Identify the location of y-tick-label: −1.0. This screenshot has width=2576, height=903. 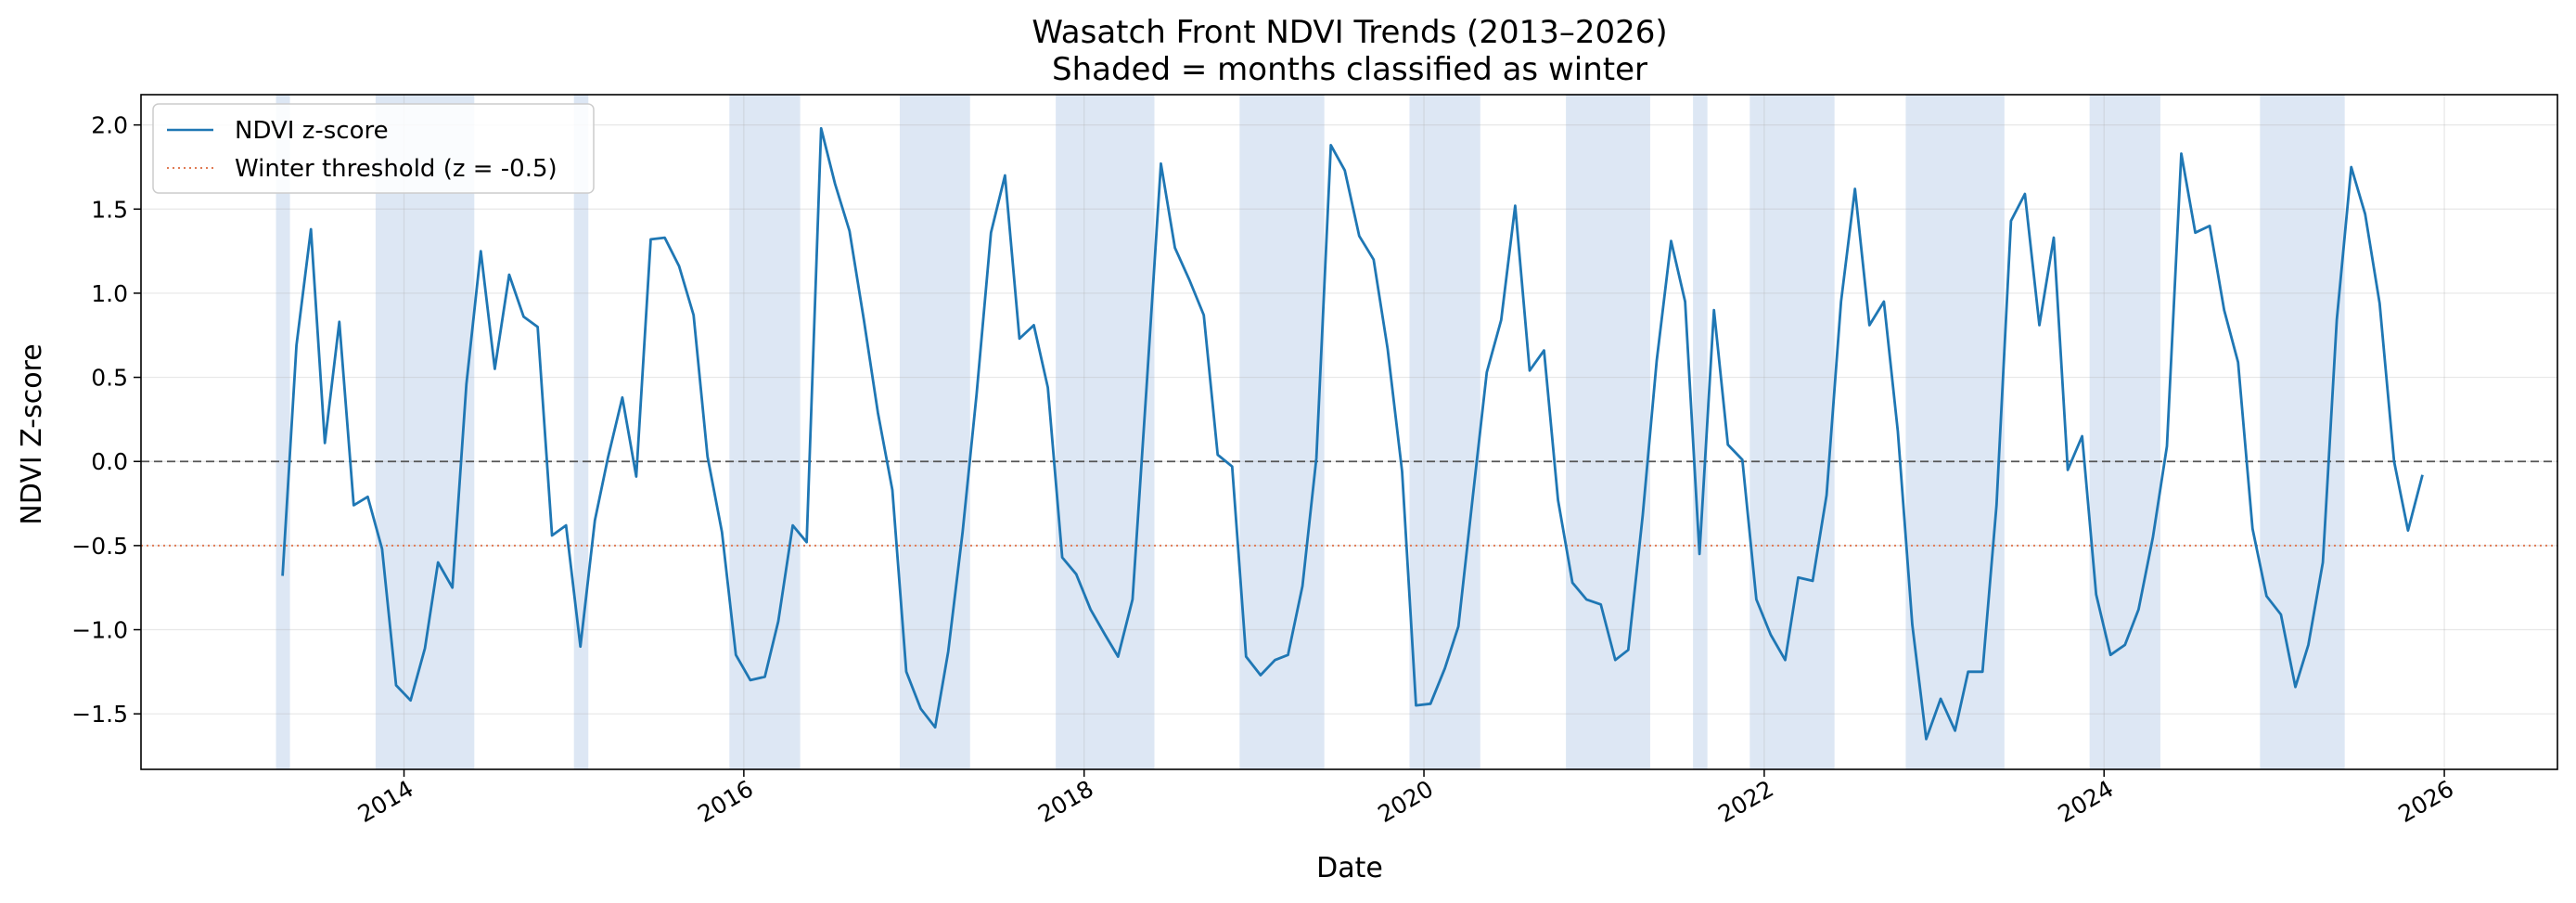
(99, 630).